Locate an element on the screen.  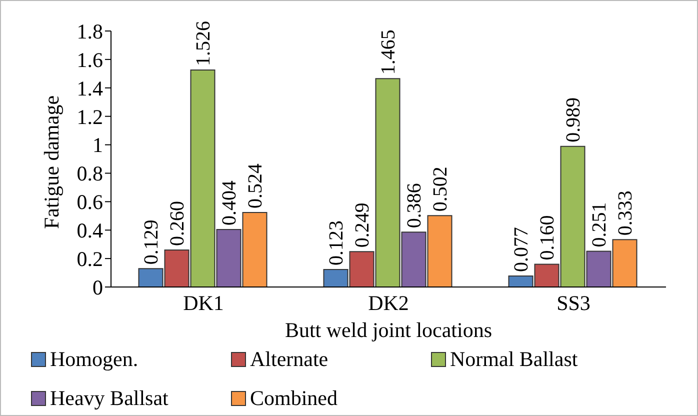
y-tick-label: 0.8 is located at coordinates (89, 174).